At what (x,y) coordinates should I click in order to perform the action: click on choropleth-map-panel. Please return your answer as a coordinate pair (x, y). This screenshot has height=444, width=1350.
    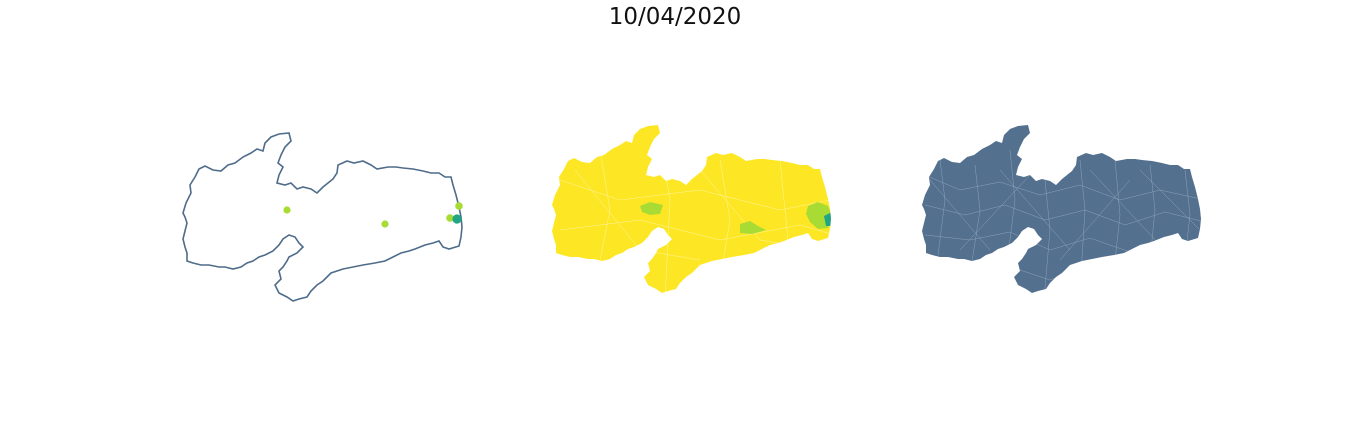
    Looking at the image, I should click on (691, 209).